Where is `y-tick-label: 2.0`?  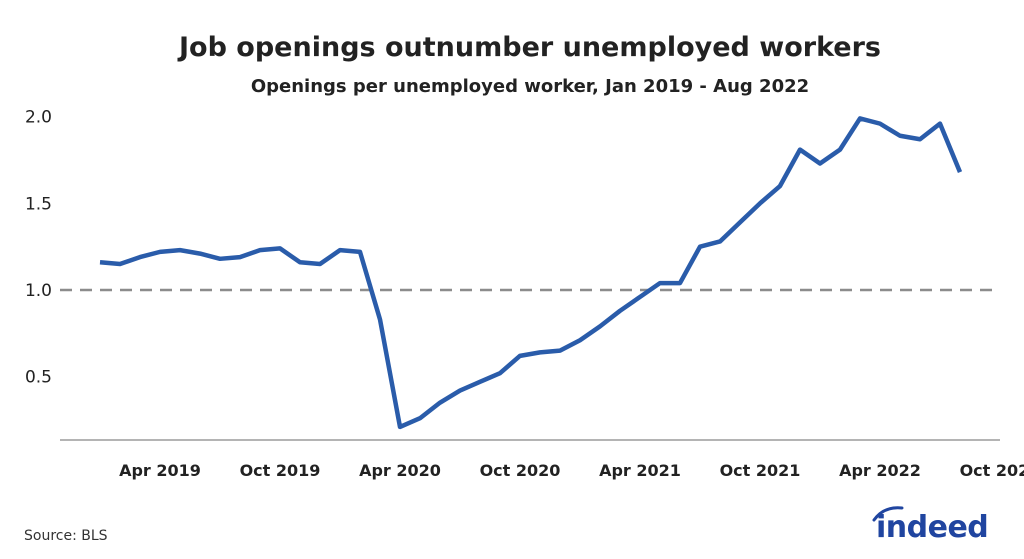
y-tick-label: 2.0 is located at coordinates (38, 118).